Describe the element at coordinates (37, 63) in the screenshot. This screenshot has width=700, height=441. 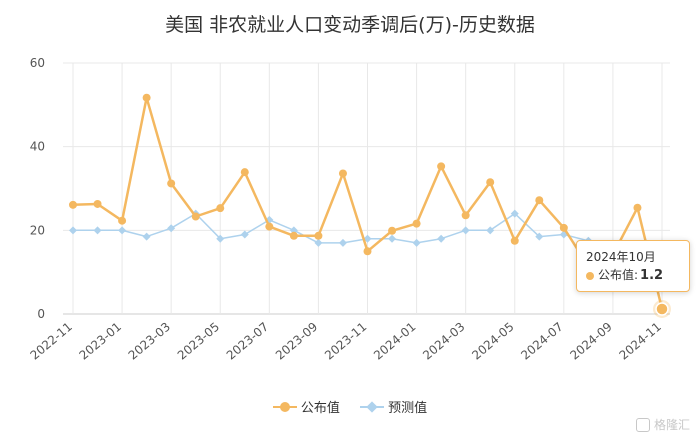
I see `y-tick-label: 60` at that location.